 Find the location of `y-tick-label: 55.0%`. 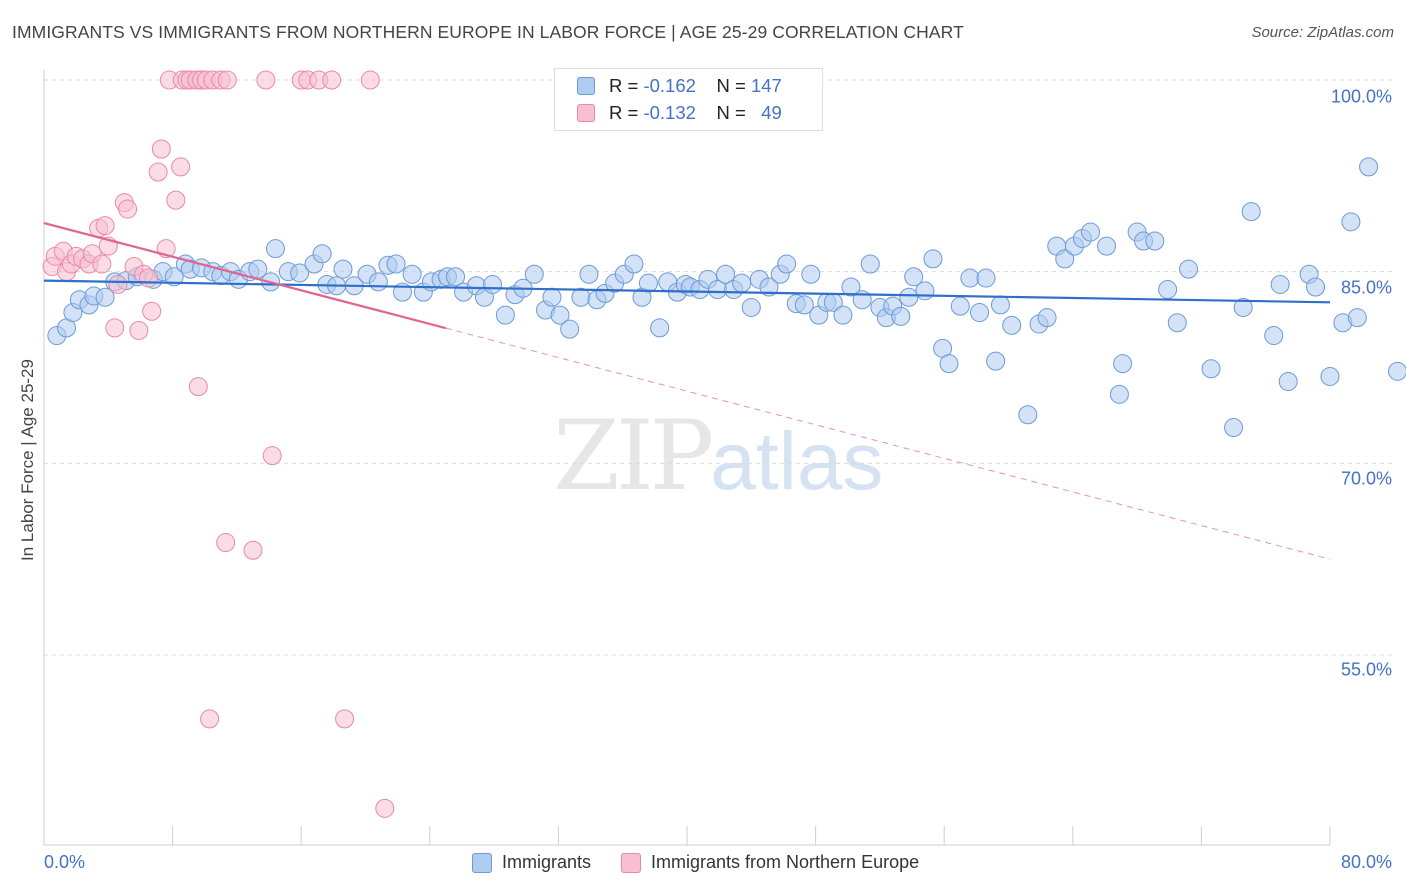

y-tick-label: 55.0% is located at coordinates (1366, 669).